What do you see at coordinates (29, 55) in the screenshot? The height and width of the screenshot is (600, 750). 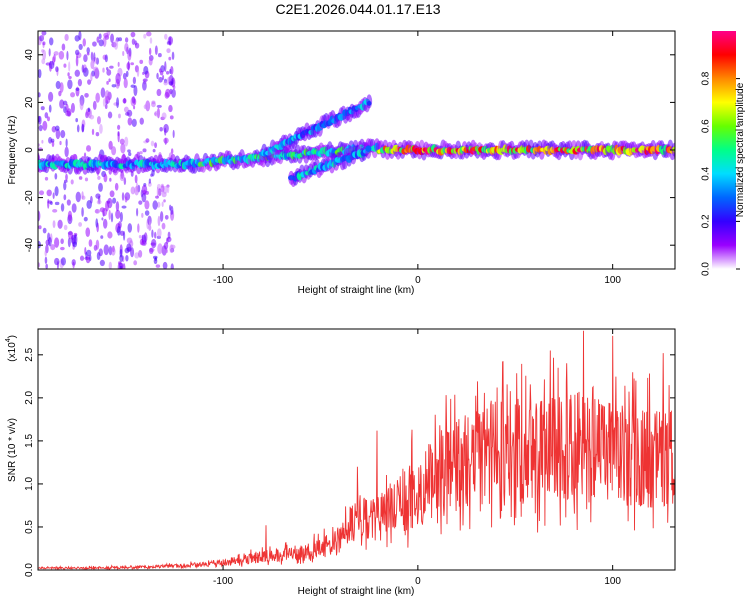 I see `spectrogram-y-tick-label: 40` at bounding box center [29, 55].